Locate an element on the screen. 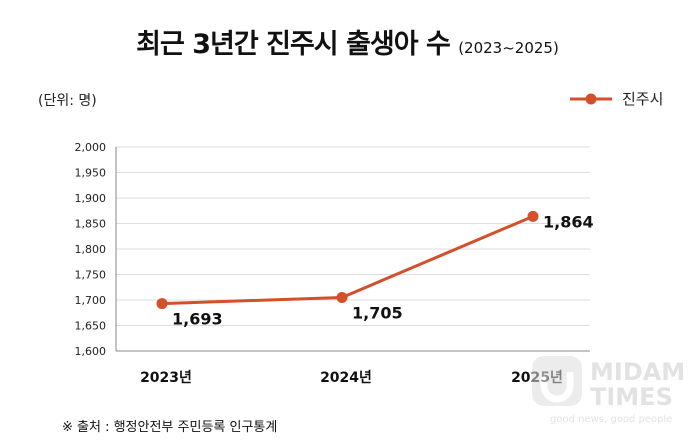 Image resolution: width=695 pixels, height=444 pixels. watermark-logo: MIDAM TIMES good news, good people is located at coordinates (610, 392).